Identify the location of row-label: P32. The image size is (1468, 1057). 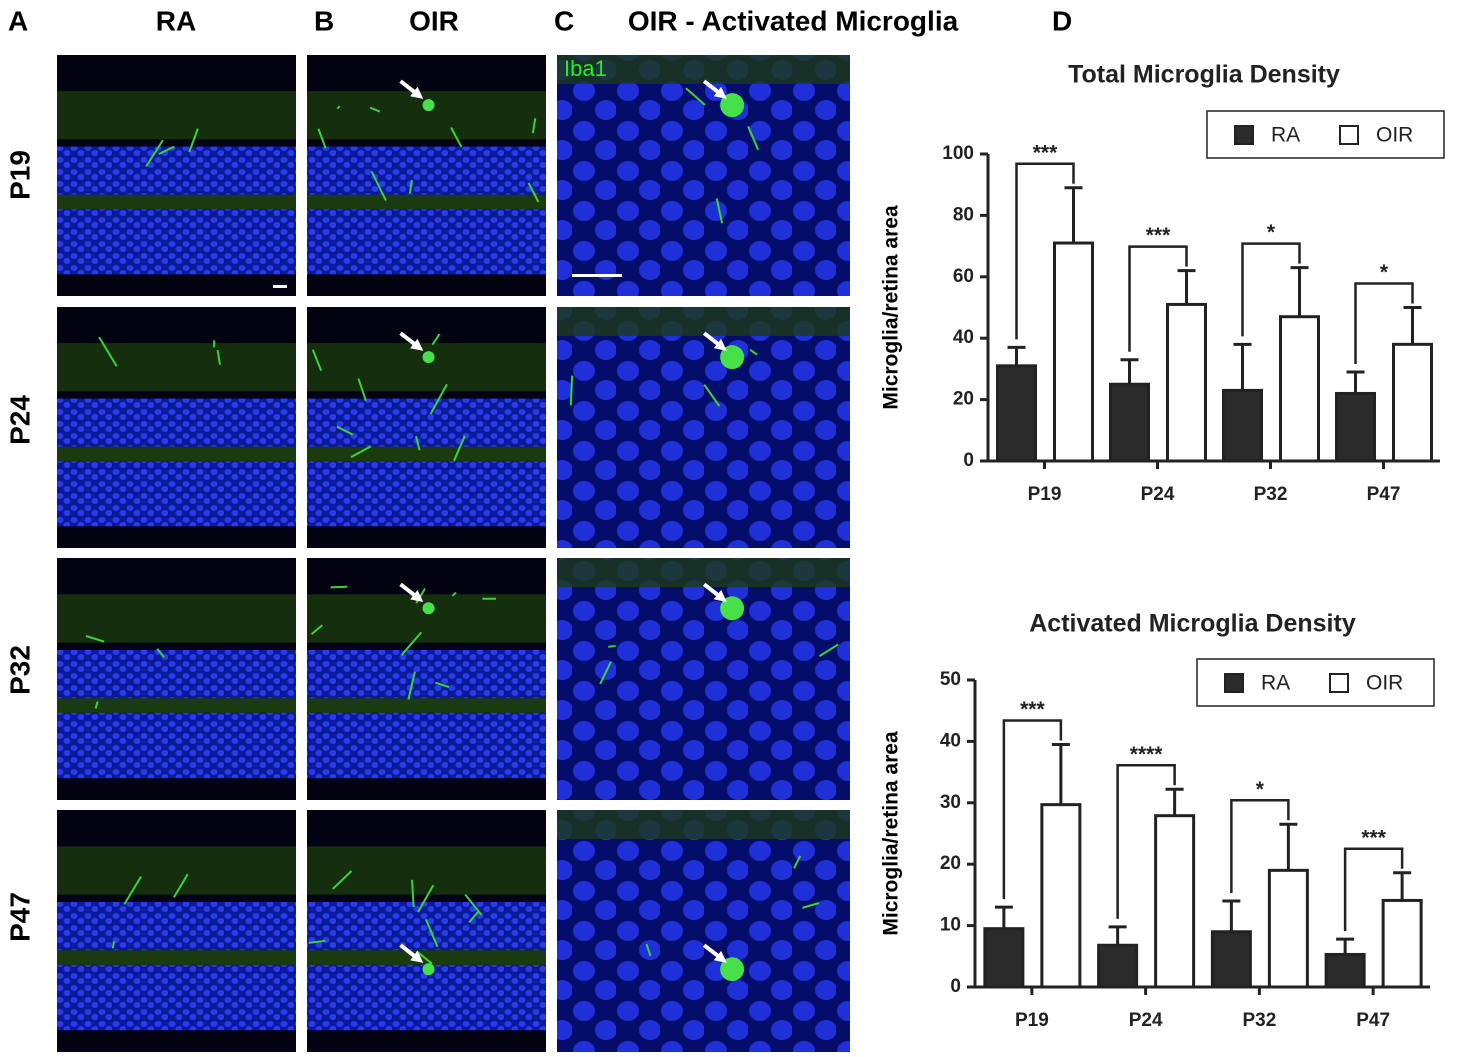
(19, 670).